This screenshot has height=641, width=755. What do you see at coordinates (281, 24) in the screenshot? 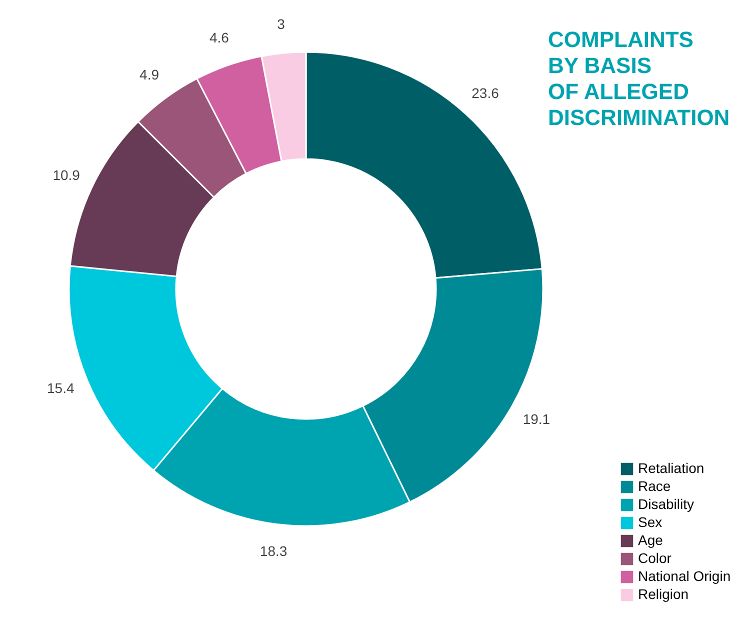
I see `data-label: 3` at bounding box center [281, 24].